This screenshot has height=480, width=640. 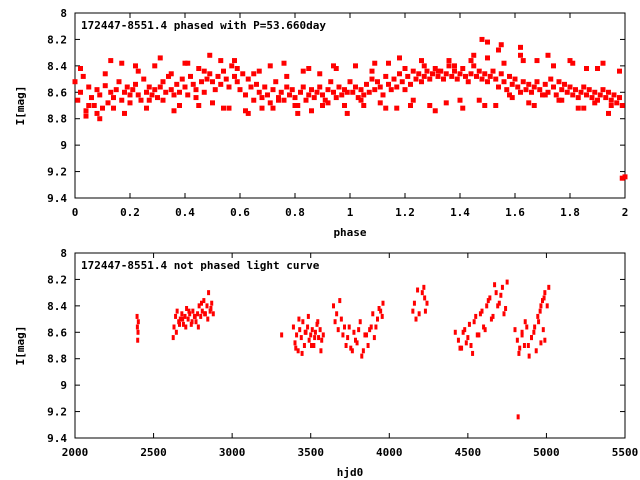 I want to click on x-axis-label: hjd0, so click(x=350, y=472).